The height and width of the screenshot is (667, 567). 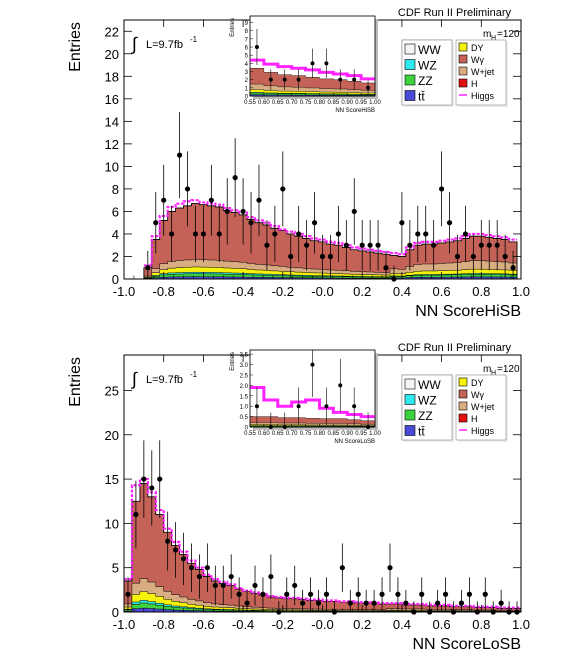 What do you see at coordinates (463, 59) in the screenshot?
I see `legend-swatch-Wgamma` at bounding box center [463, 59].